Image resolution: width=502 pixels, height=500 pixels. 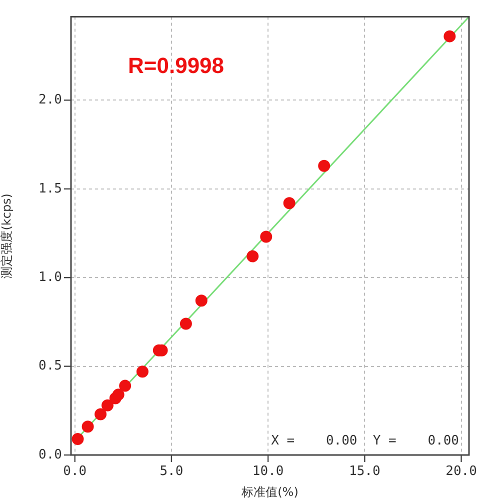 I want to click on y-tick-label: 2.0, so click(x=50, y=100).